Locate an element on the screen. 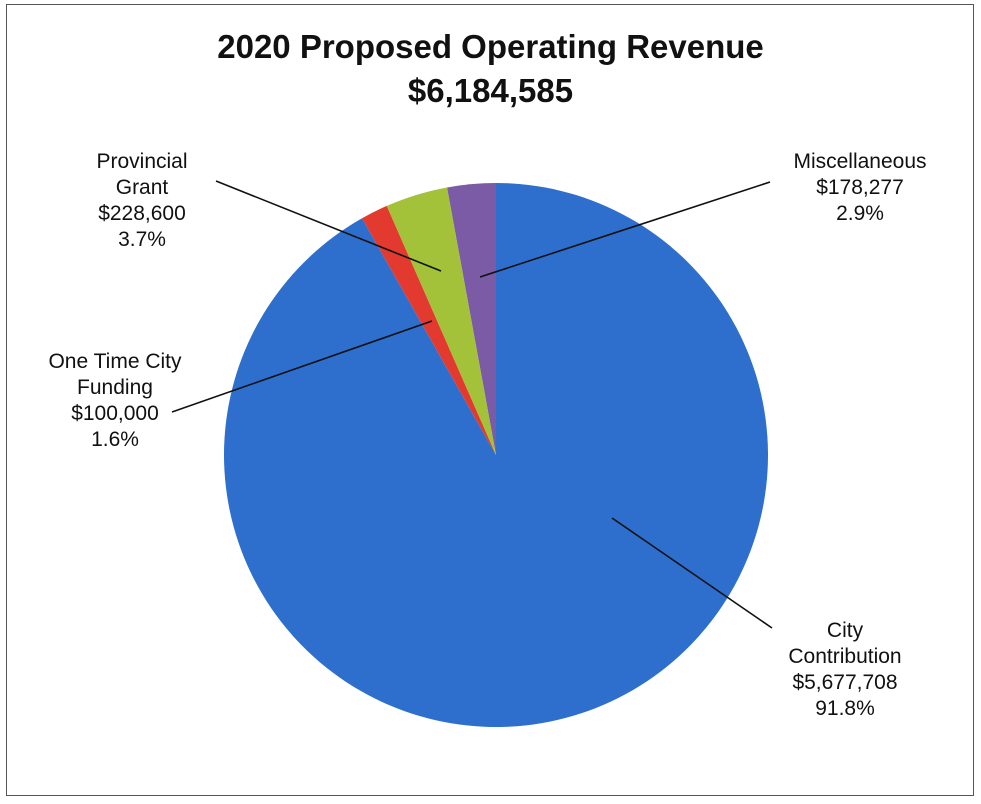  slice-one-time-city-funding is located at coordinates (429, 330).